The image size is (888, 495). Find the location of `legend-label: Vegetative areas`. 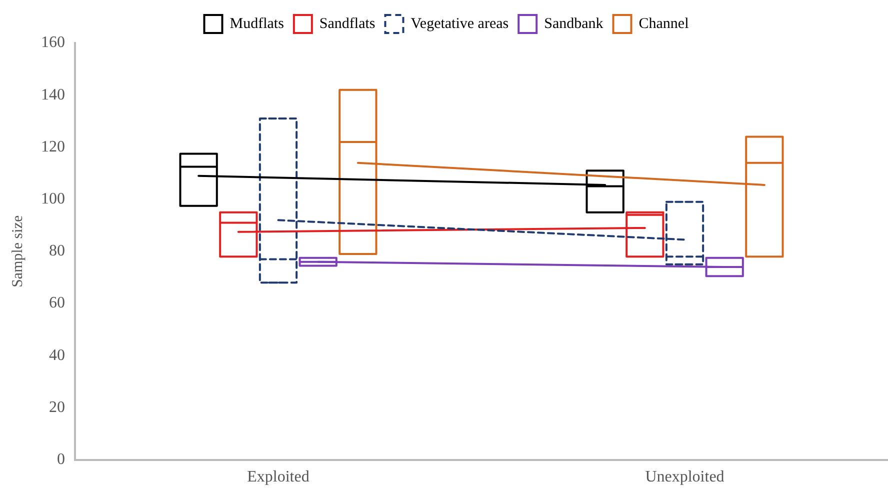

legend-label: Vegetative areas is located at coordinates (459, 24).